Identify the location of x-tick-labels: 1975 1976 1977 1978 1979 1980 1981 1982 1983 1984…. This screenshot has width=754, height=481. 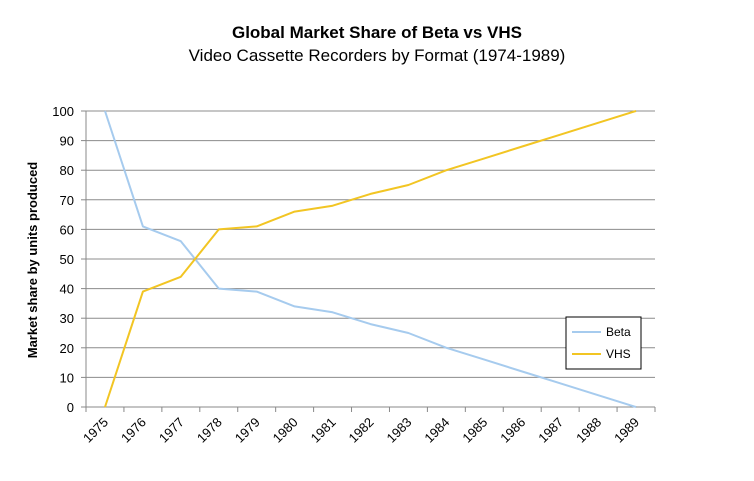
(368, 426).